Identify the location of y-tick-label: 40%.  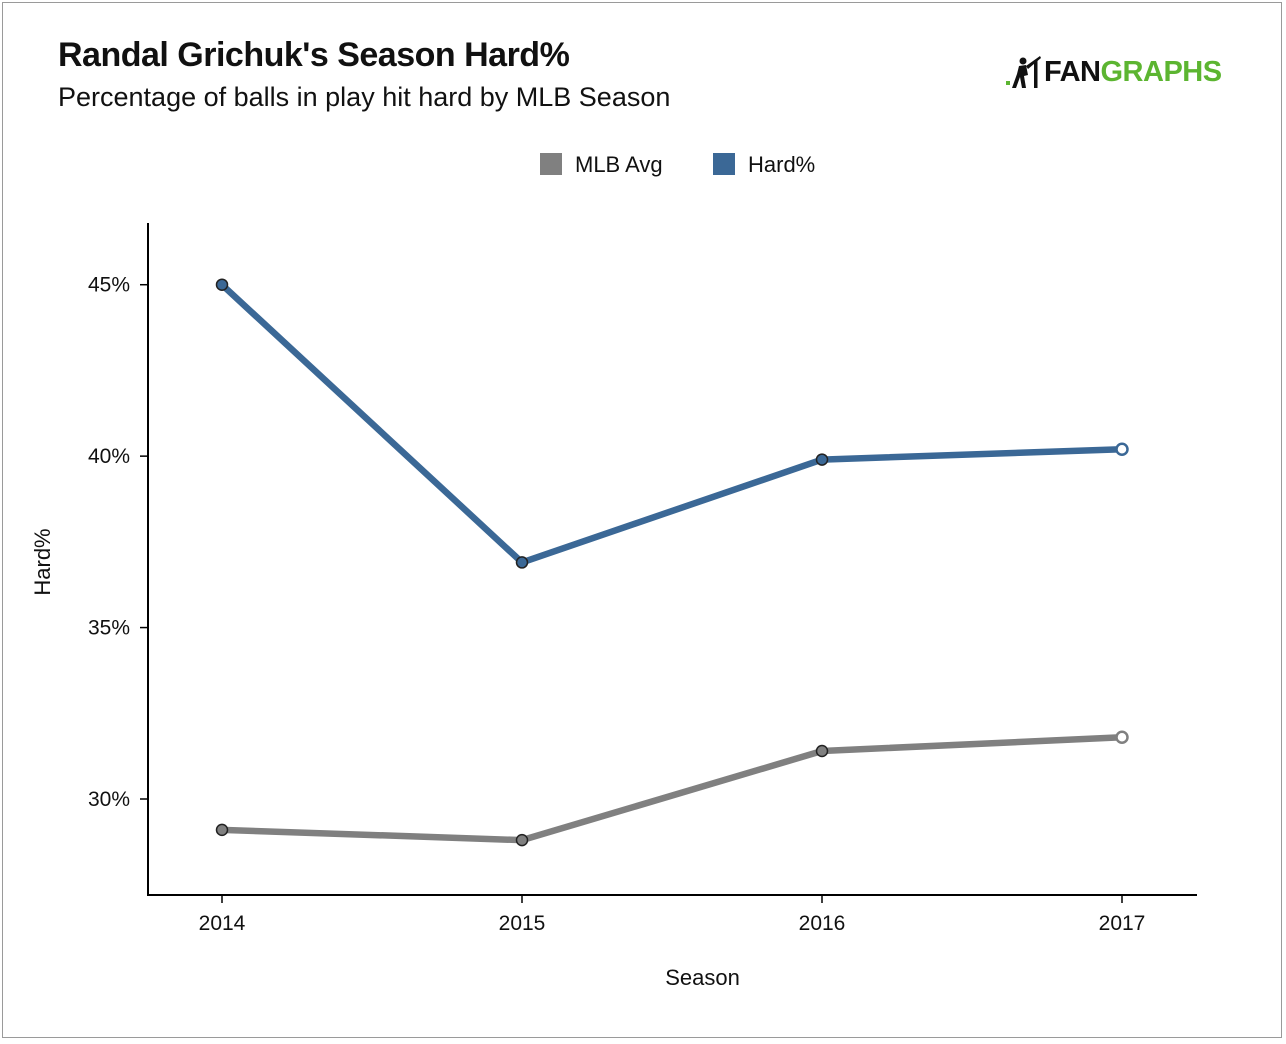
(109, 456).